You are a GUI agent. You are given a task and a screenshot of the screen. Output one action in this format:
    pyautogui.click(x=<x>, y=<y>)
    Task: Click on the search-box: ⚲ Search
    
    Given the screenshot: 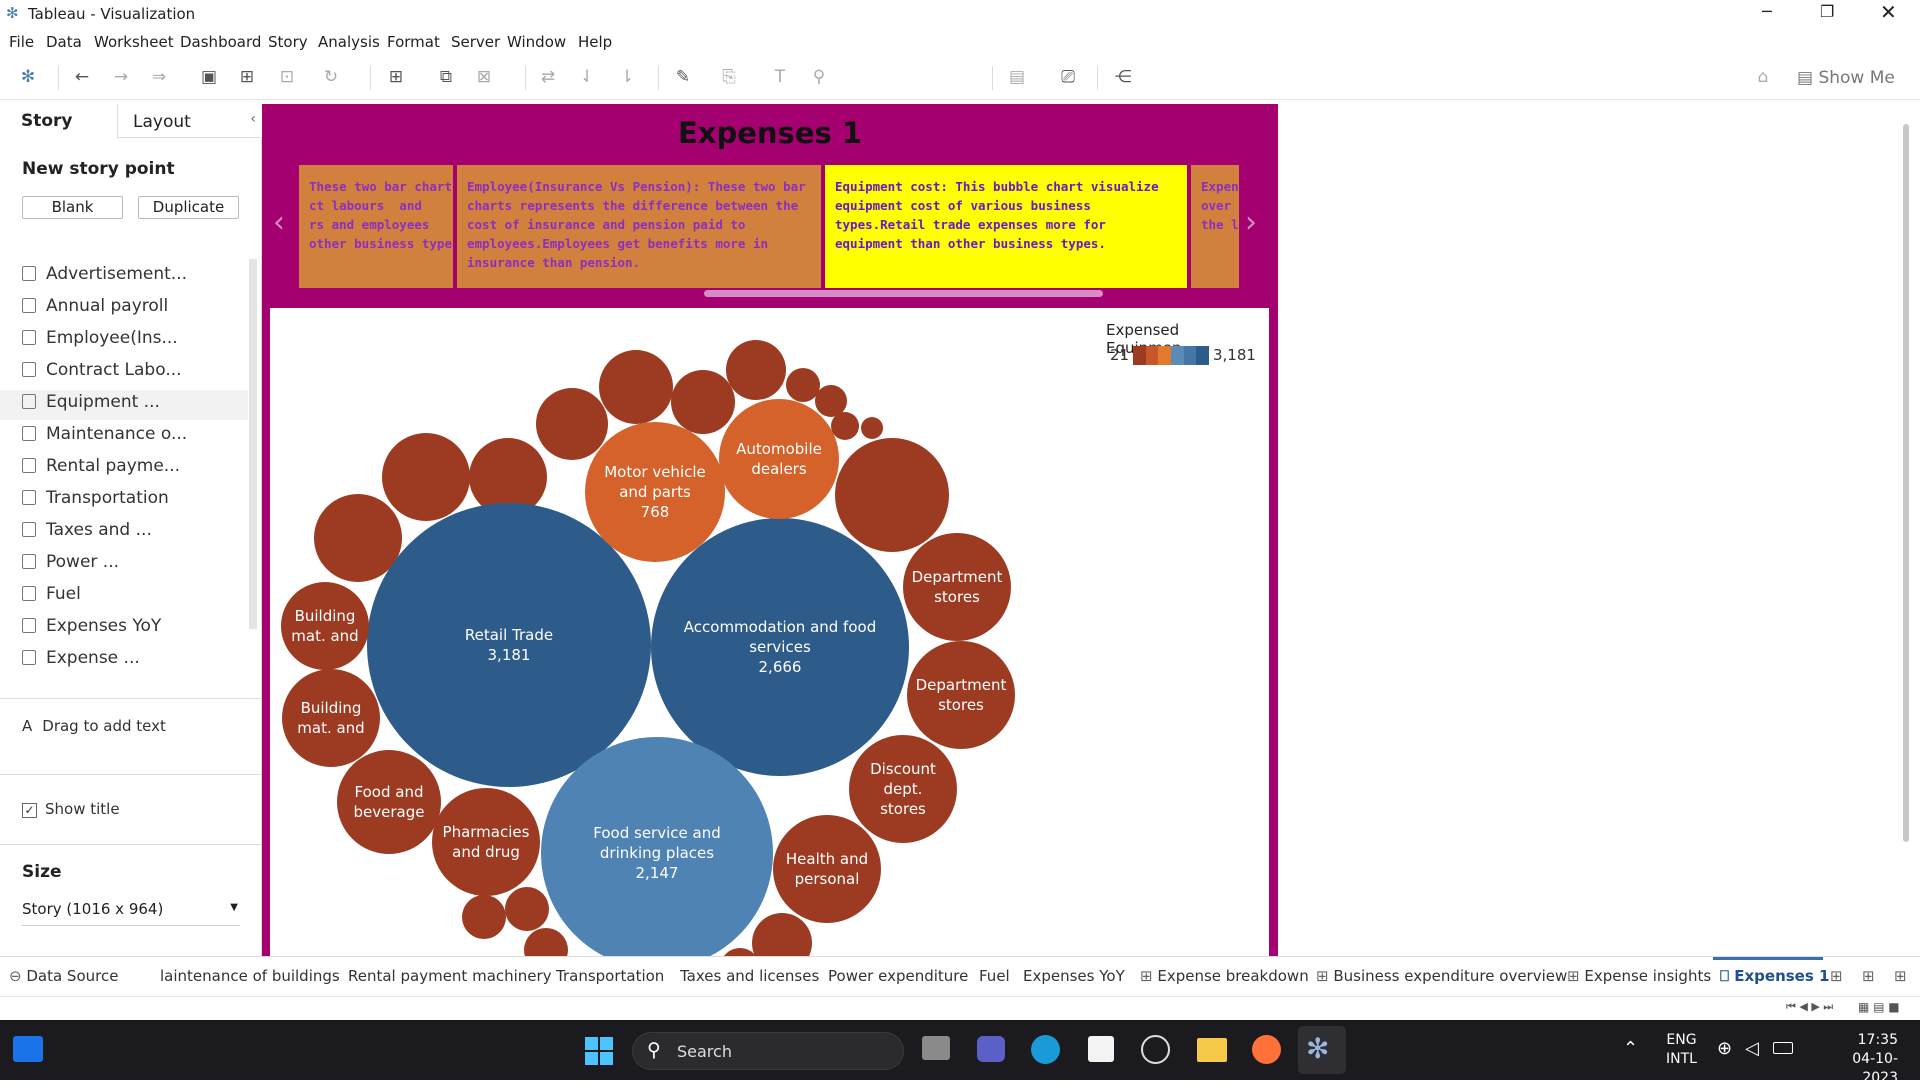 What is the action you would take?
    pyautogui.click(x=768, y=1051)
    